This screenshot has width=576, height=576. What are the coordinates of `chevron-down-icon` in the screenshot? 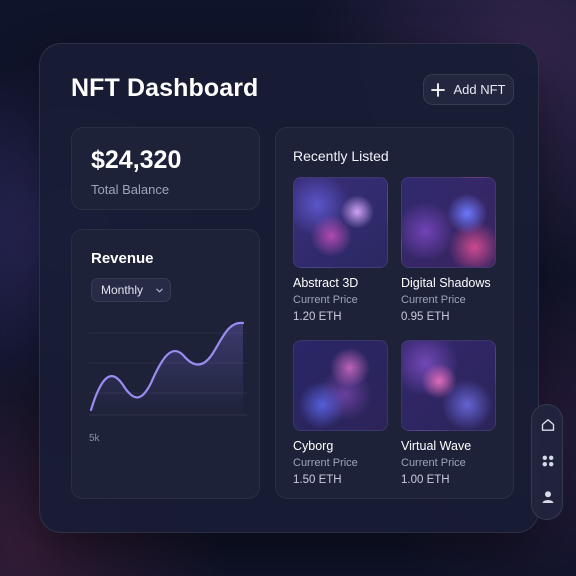 It's located at (159, 290).